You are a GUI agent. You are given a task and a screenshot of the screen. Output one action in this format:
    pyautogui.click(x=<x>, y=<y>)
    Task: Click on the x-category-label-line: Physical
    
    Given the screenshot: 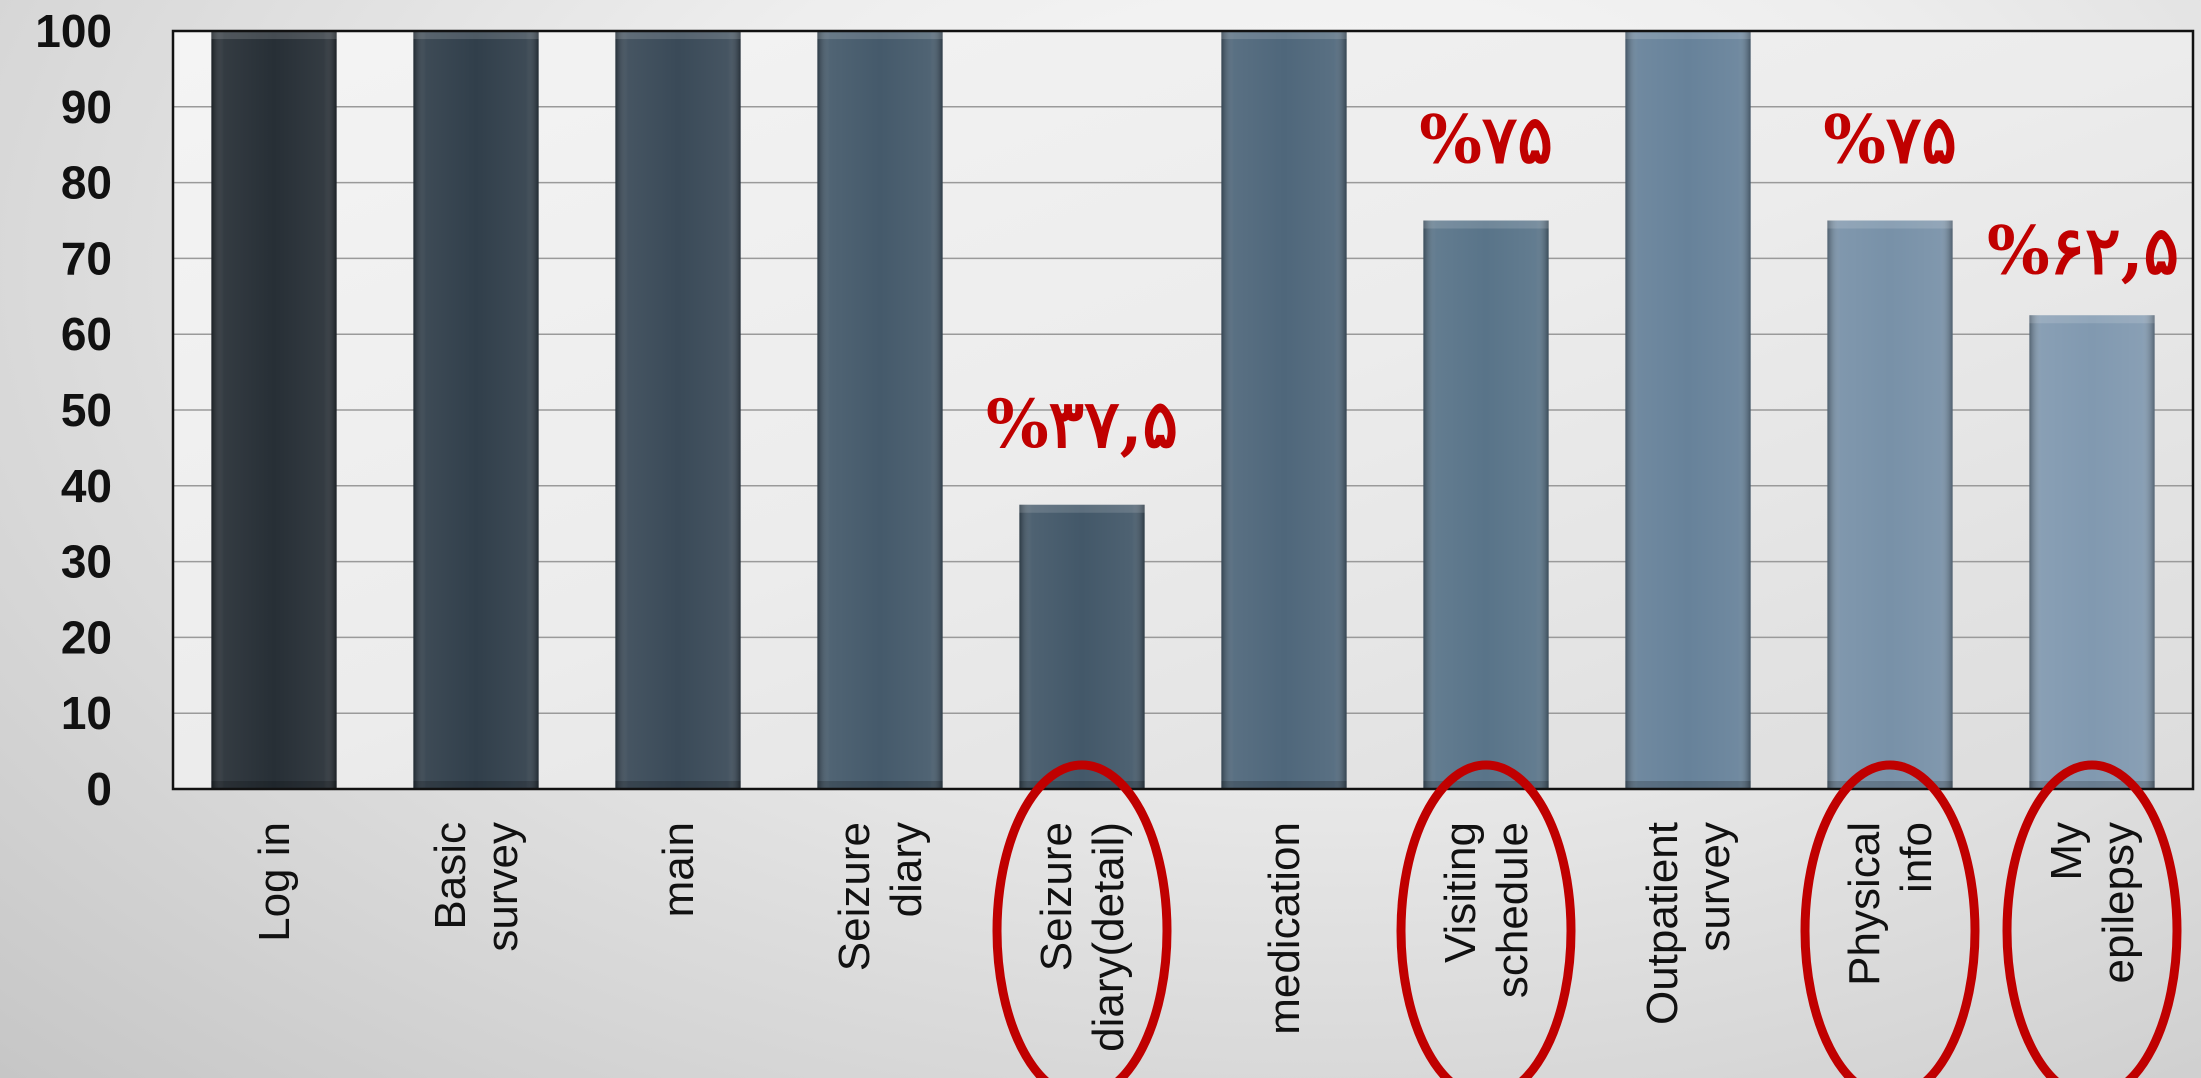 What is the action you would take?
    pyautogui.click(x=1864, y=904)
    